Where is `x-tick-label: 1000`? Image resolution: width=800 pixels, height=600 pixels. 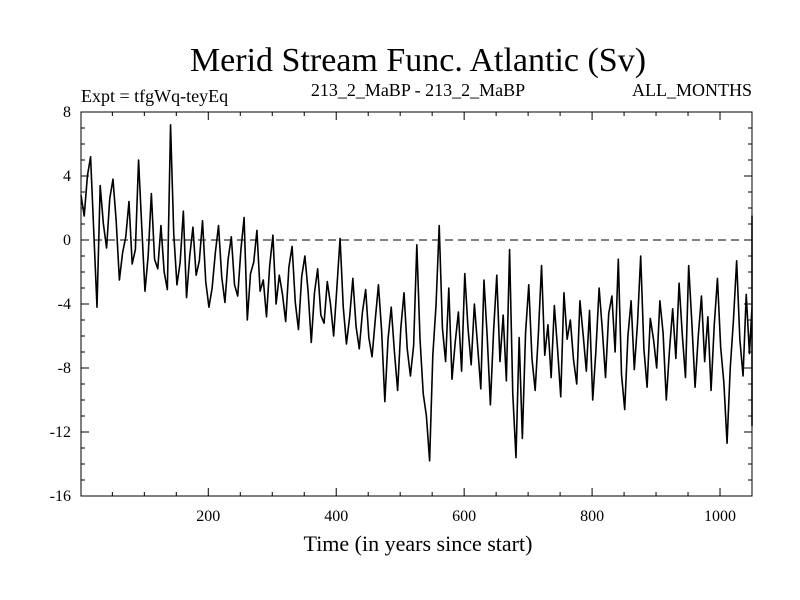
x-tick-label: 1000 is located at coordinates (720, 516).